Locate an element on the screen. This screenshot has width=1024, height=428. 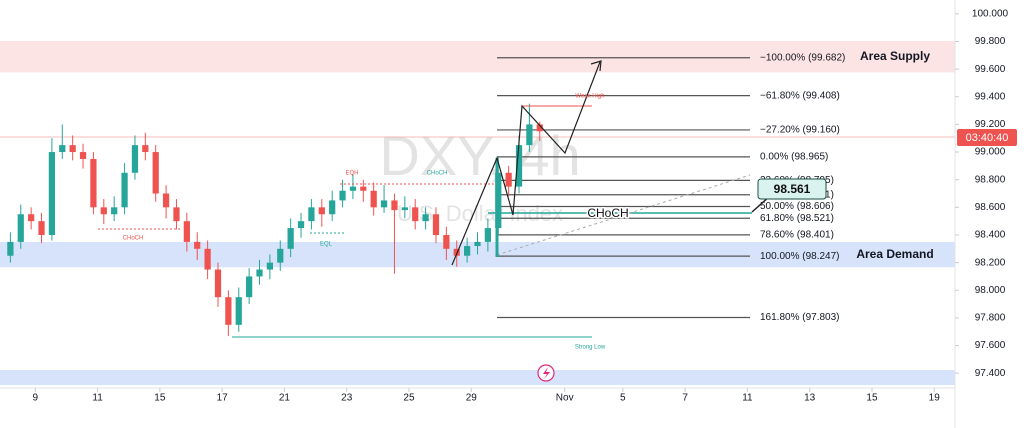
y-tick-label: 99.400 is located at coordinates (990, 96).